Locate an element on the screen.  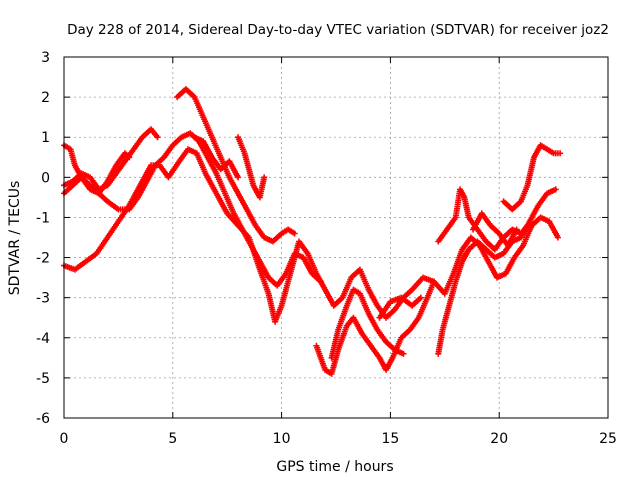
y-tick-label: 0 is located at coordinates (45, 178).